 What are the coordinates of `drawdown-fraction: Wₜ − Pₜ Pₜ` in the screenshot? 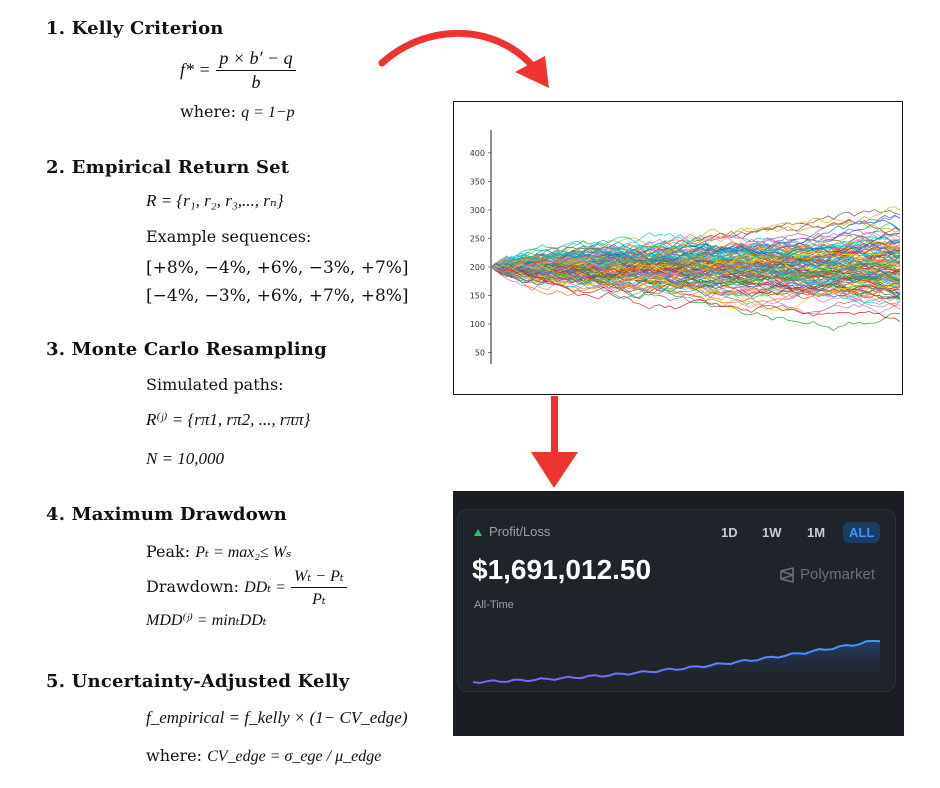 It's located at (319, 587).